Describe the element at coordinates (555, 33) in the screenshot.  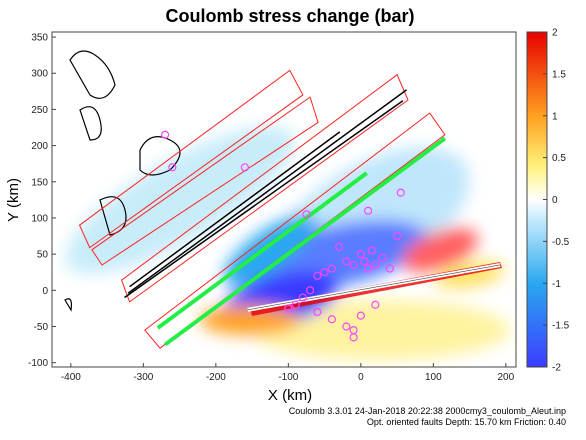
I see `colorbar-tick-label: 2` at that location.